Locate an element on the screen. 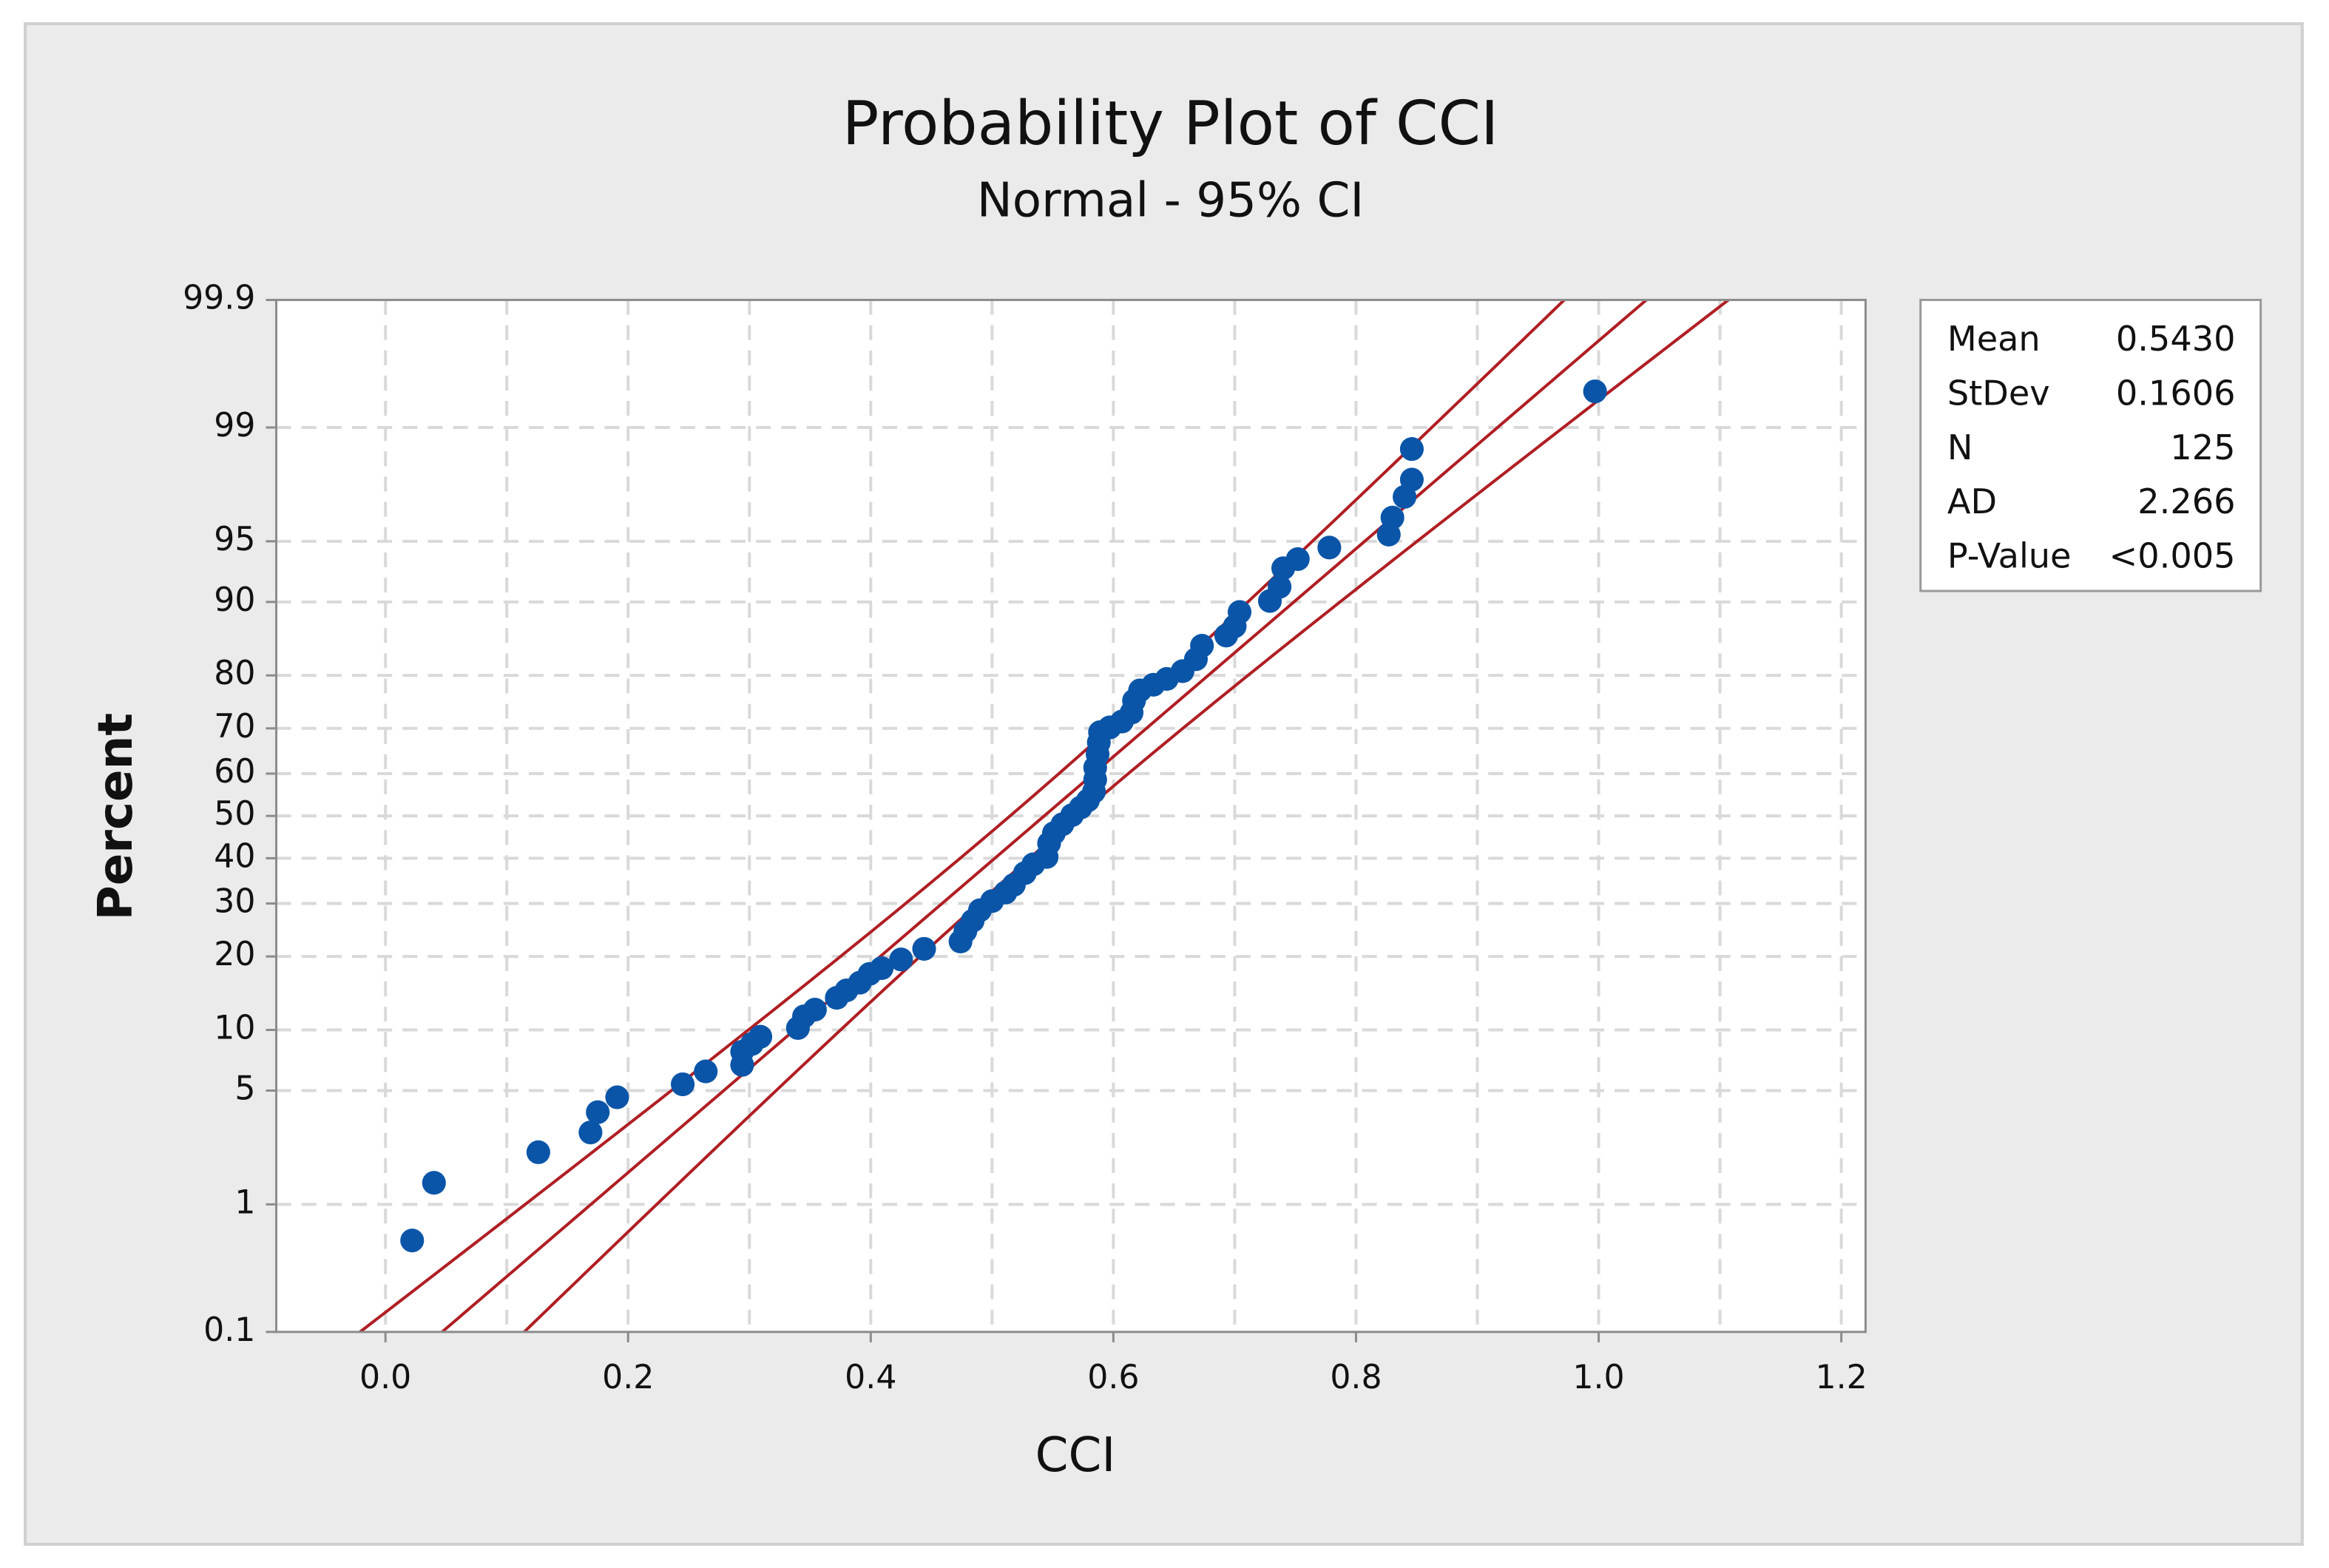 The image size is (2329, 1568). stat-value: 0.1606 is located at coordinates (2176, 393).